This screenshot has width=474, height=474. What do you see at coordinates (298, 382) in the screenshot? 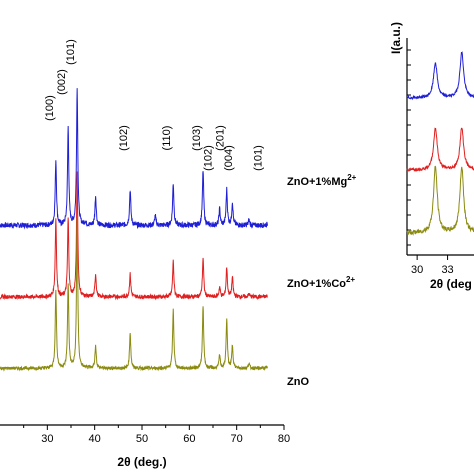
I see `series-label-2: ZnO` at bounding box center [298, 382].